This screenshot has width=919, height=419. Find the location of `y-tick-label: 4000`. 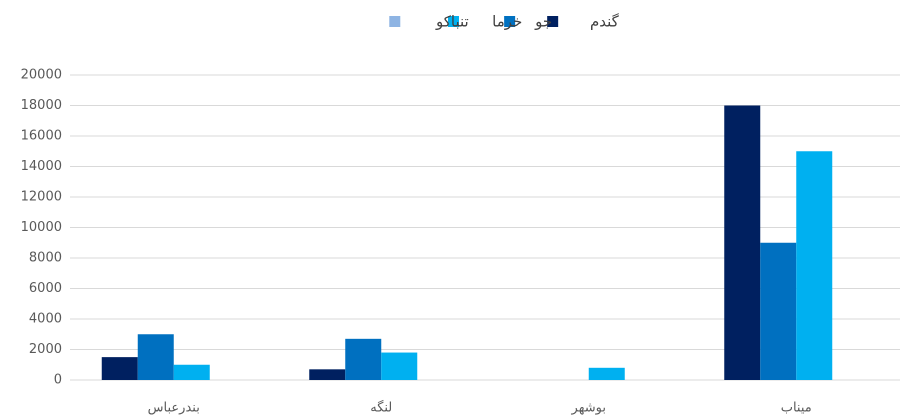

y-tick-label: 4000 is located at coordinates (45, 319).